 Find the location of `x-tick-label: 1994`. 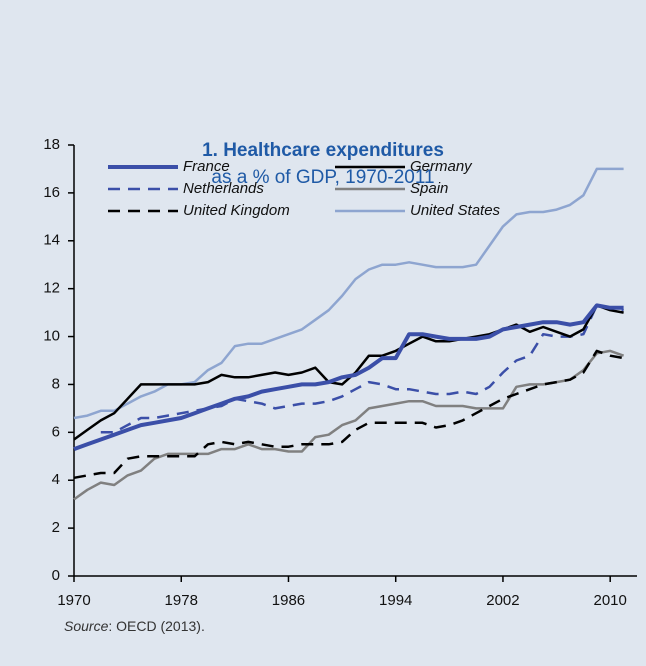

x-tick-label: 1994 is located at coordinates (395, 600).